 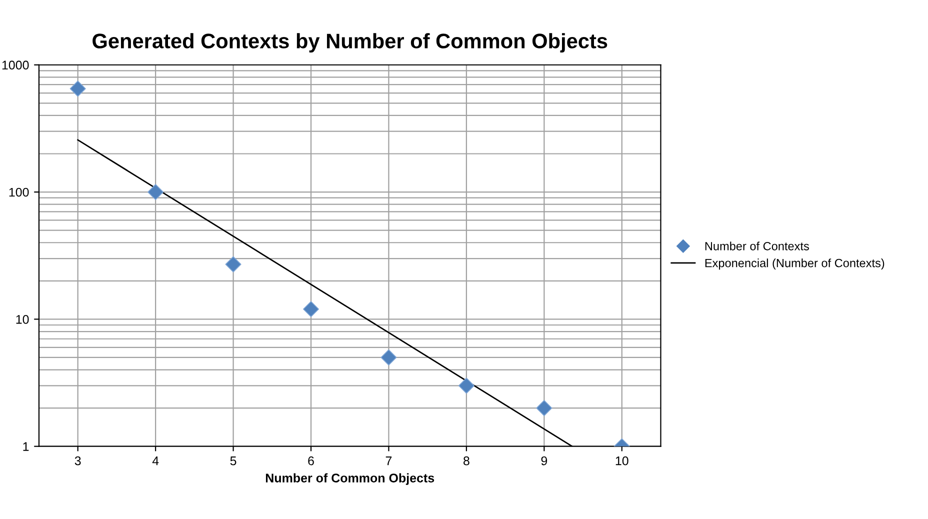 I want to click on x-tick-label: 5, so click(x=233, y=461).